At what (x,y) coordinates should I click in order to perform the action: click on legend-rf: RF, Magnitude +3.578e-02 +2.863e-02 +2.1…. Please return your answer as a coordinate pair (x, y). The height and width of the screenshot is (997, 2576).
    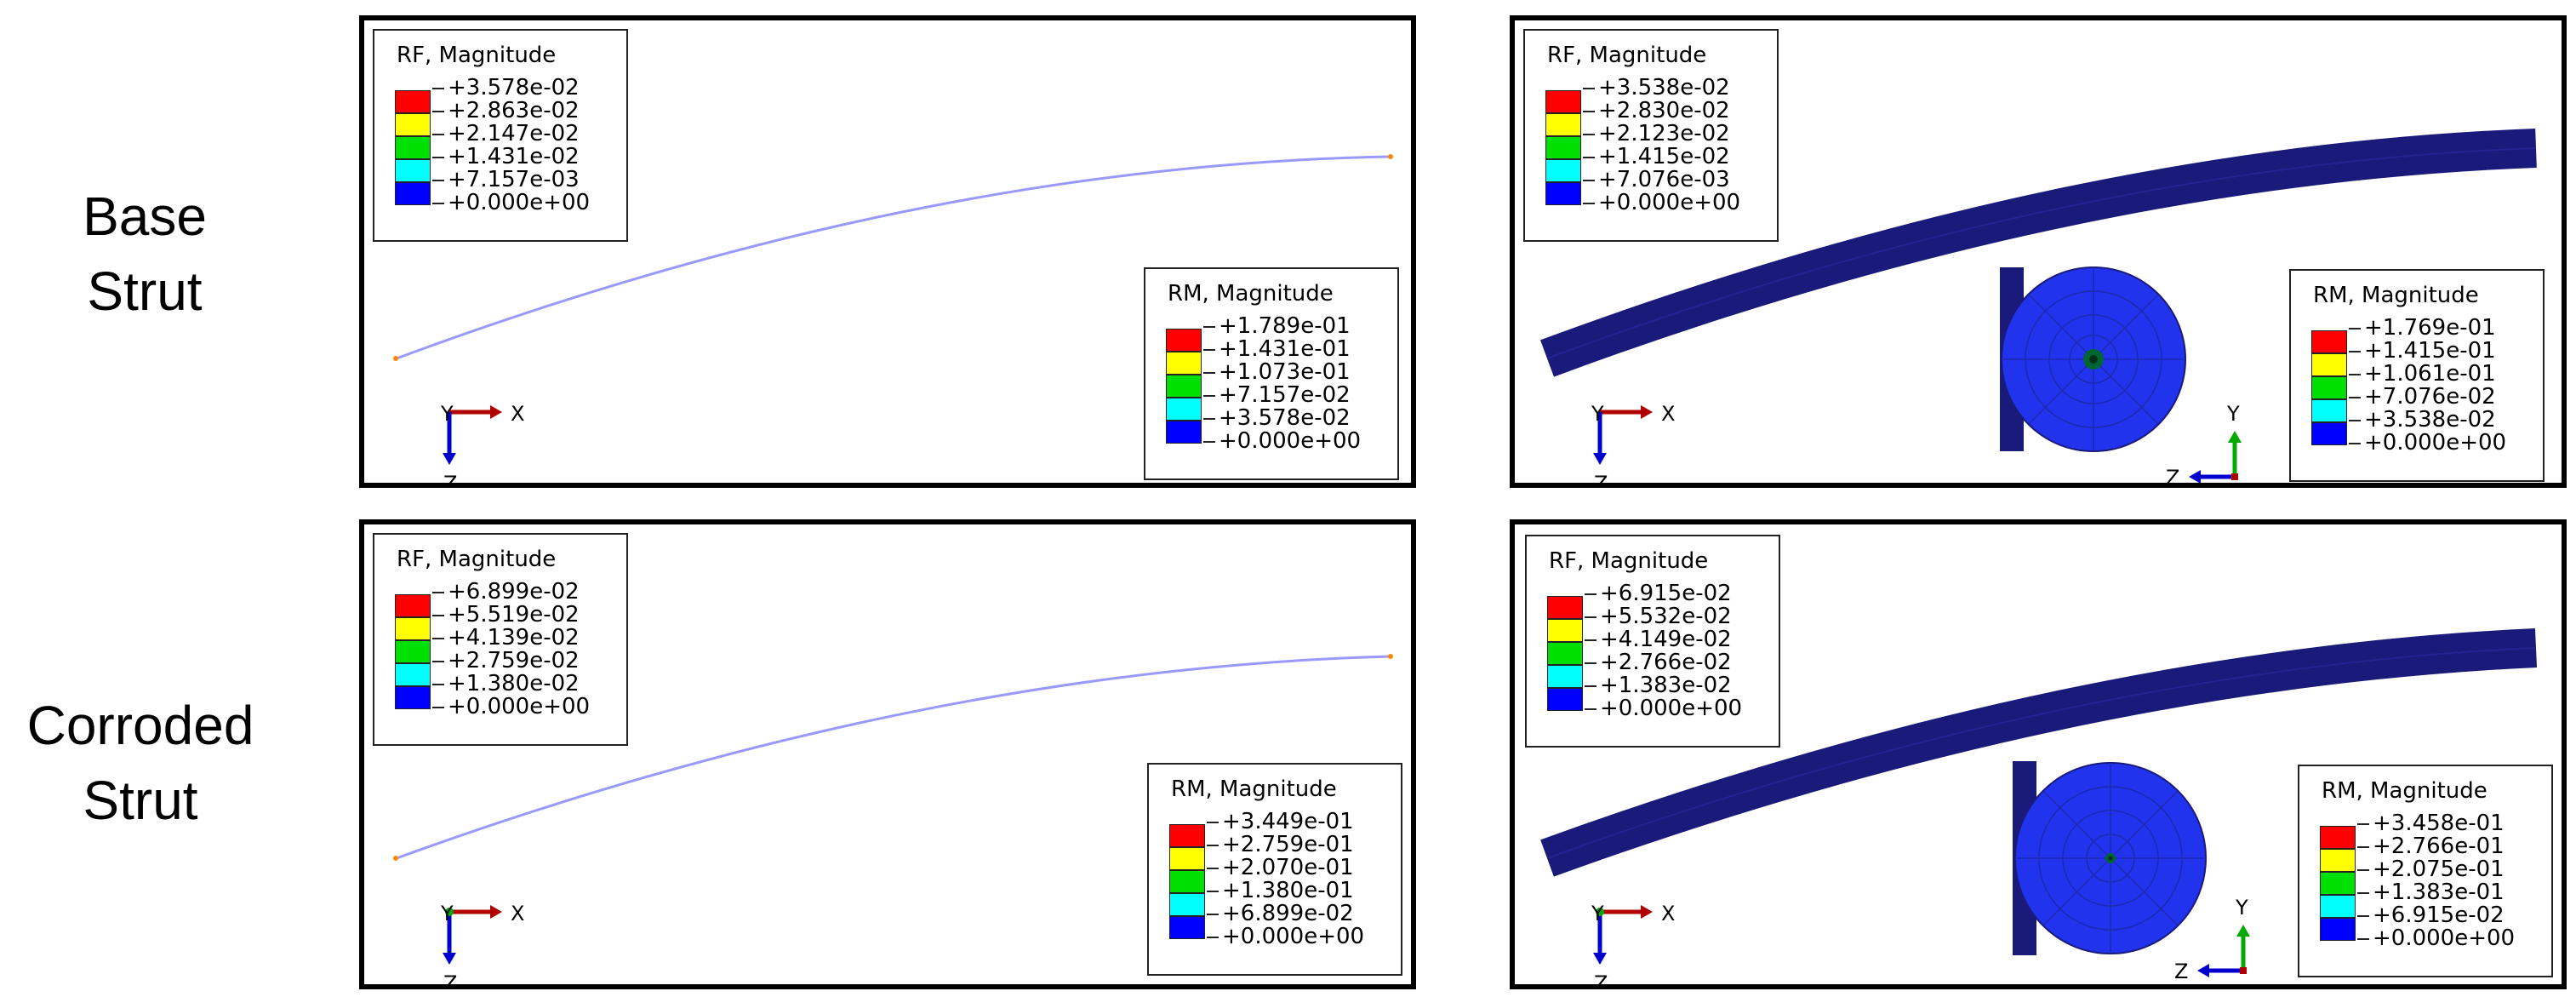
    Looking at the image, I should click on (500, 135).